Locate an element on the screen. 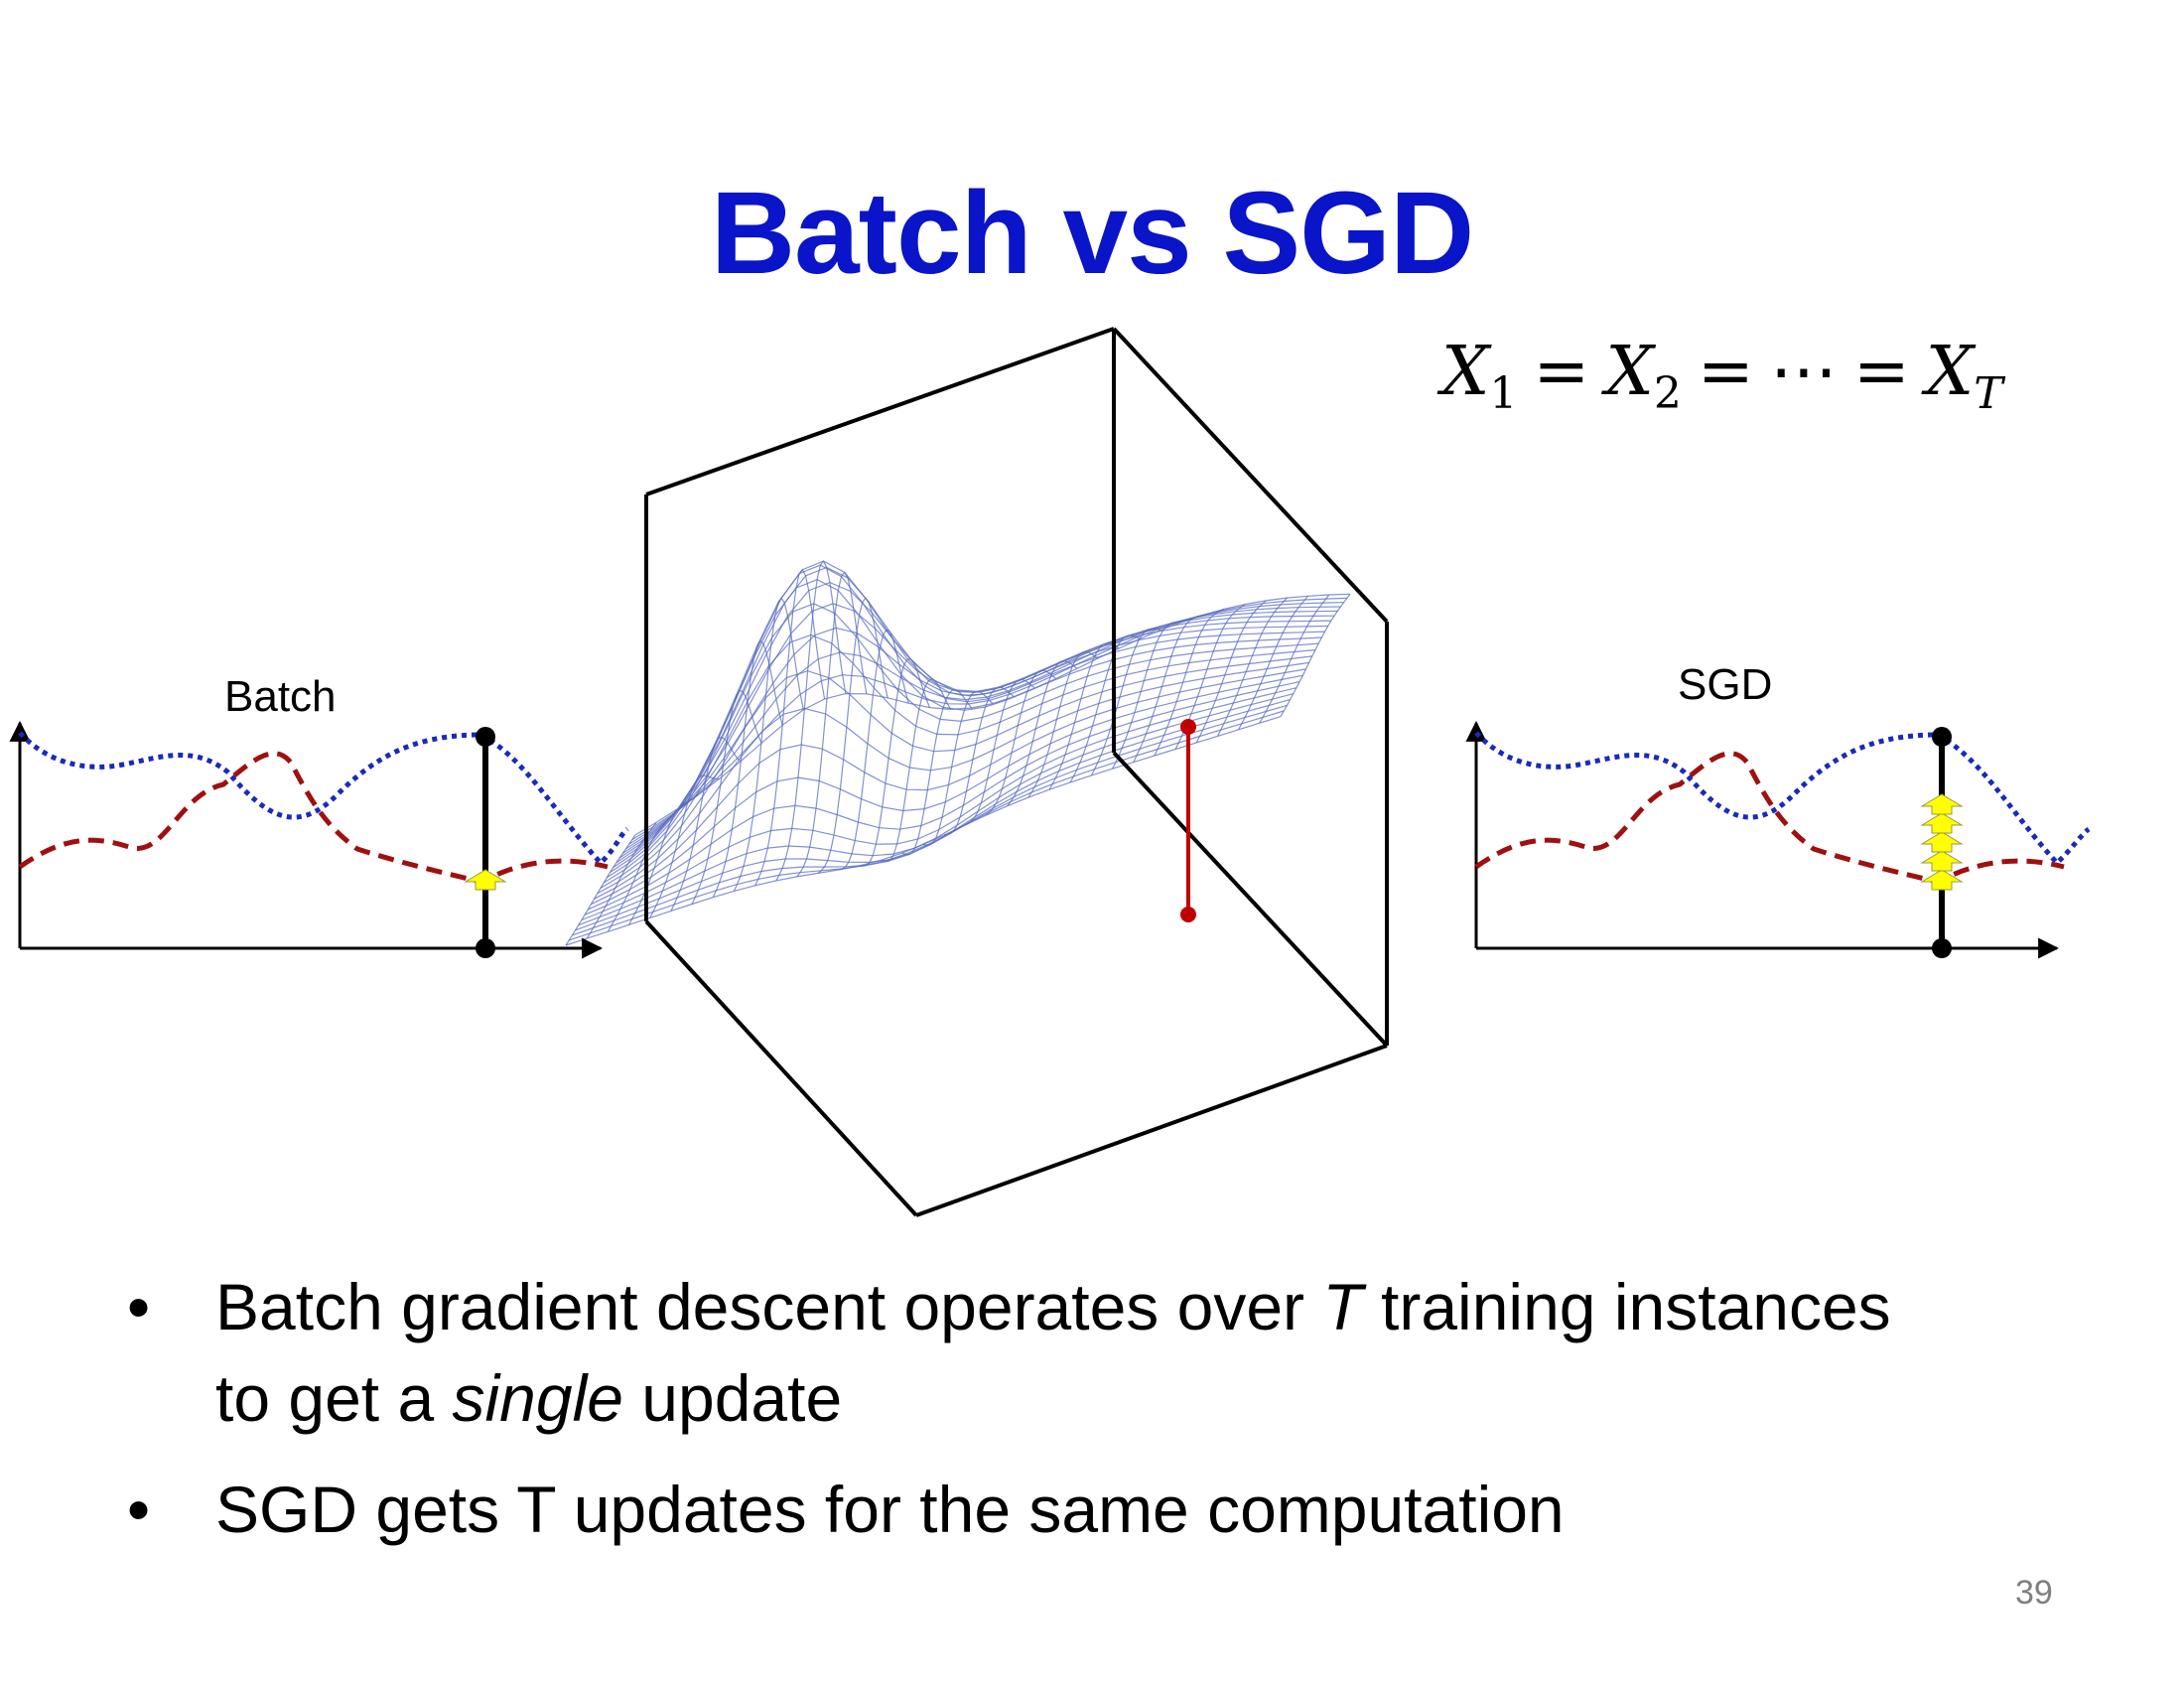 The height and width of the screenshot is (1688, 2184). batch-bar-top-dot is located at coordinates (485, 737).